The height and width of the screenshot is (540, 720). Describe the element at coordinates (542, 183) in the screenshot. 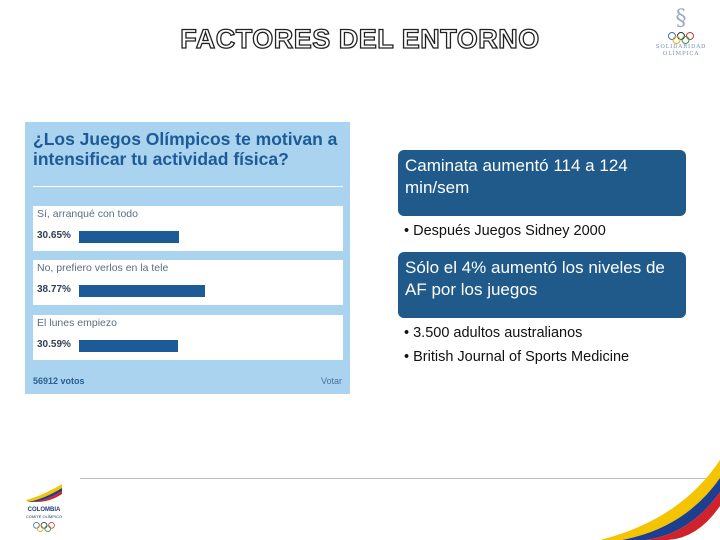

I see `callout-walking: Caminata aumentó 114 a 124 min/sem` at that location.